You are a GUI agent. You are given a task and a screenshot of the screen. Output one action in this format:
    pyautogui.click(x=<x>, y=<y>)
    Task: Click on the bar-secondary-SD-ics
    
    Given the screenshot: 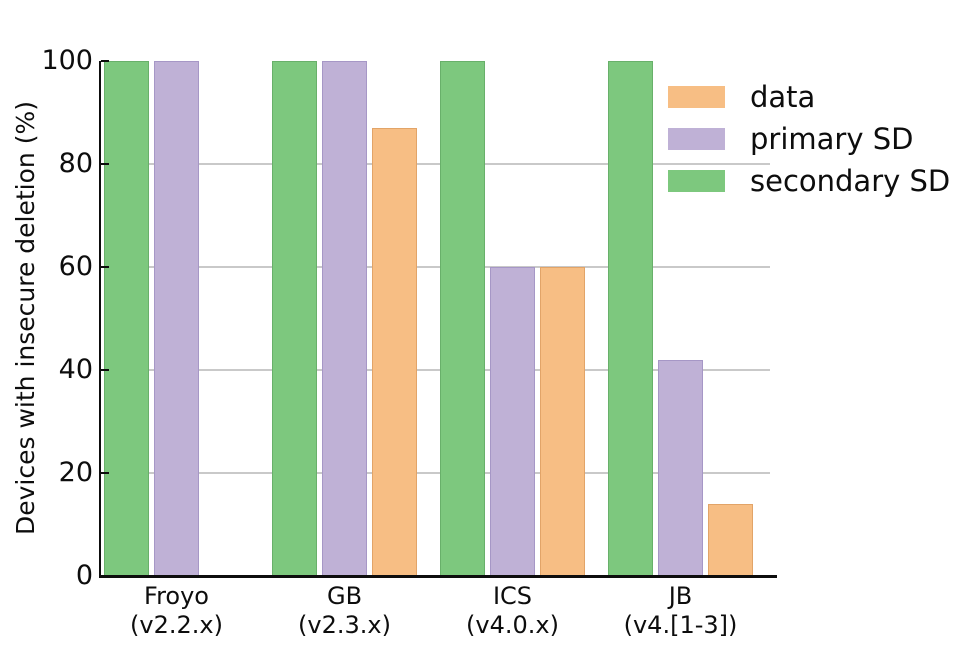 What is the action you would take?
    pyautogui.click(x=462, y=318)
    